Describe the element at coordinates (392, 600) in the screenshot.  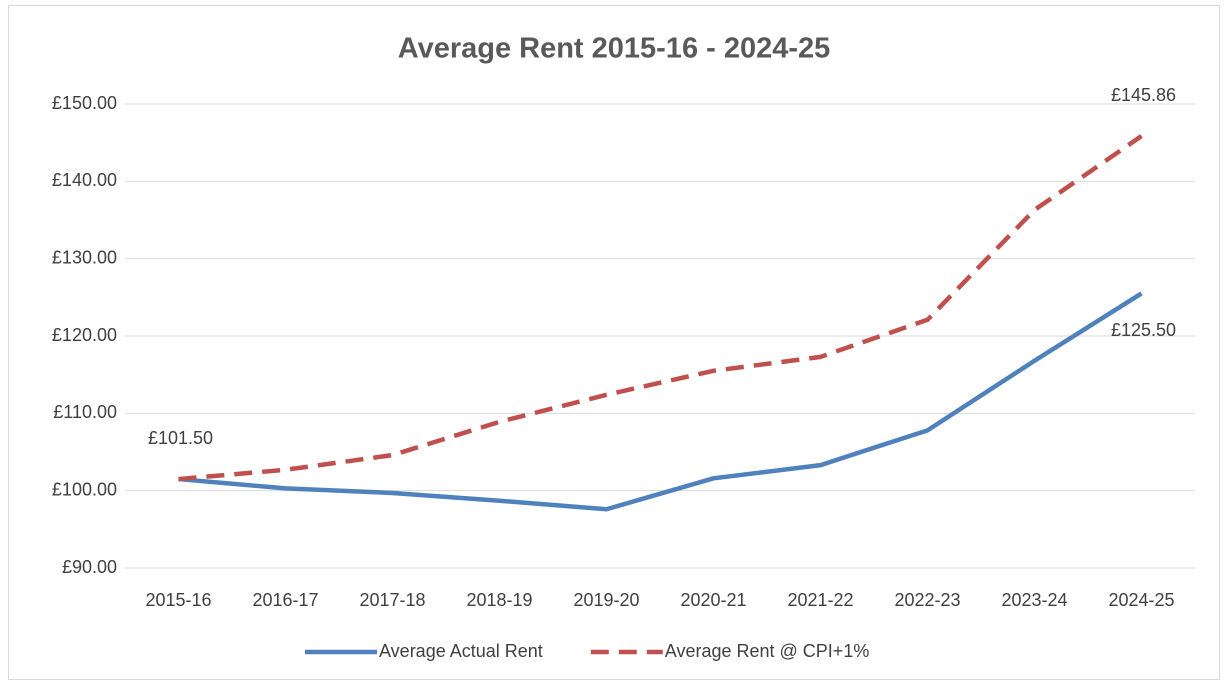
I see `x-tick-label: 2017-18` at that location.